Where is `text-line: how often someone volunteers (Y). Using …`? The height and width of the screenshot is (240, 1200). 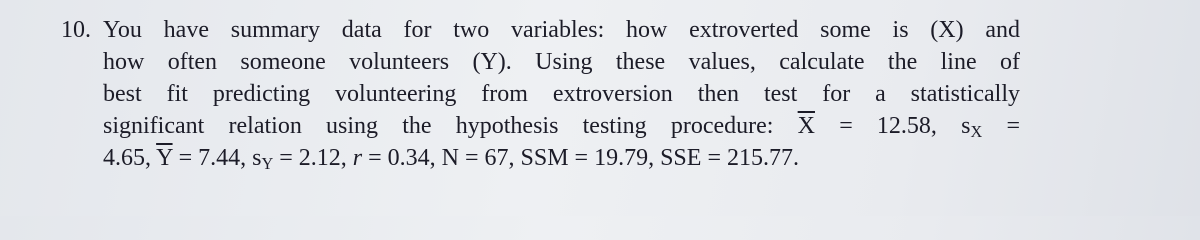
text-line: how often someone volunteers (Y). Using … is located at coordinates (561, 62).